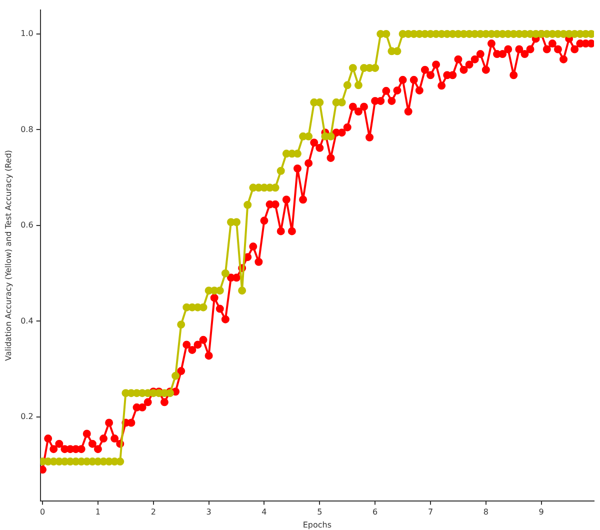 This screenshot has height=530, width=600. What do you see at coordinates (27, 417) in the screenshot?
I see `y-tick-label: 0.2` at bounding box center [27, 417].